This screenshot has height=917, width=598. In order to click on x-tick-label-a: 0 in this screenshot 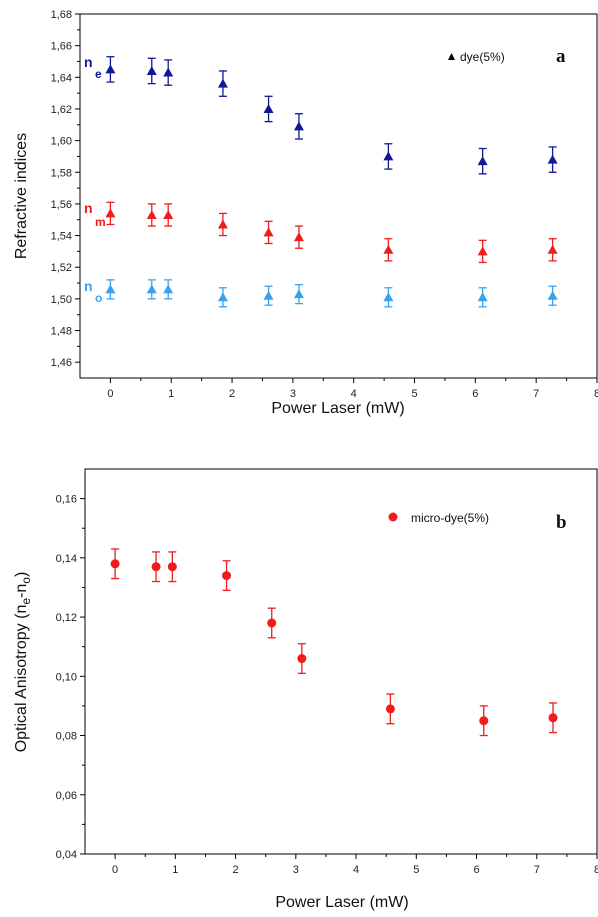, I will do `click(110, 394)`.